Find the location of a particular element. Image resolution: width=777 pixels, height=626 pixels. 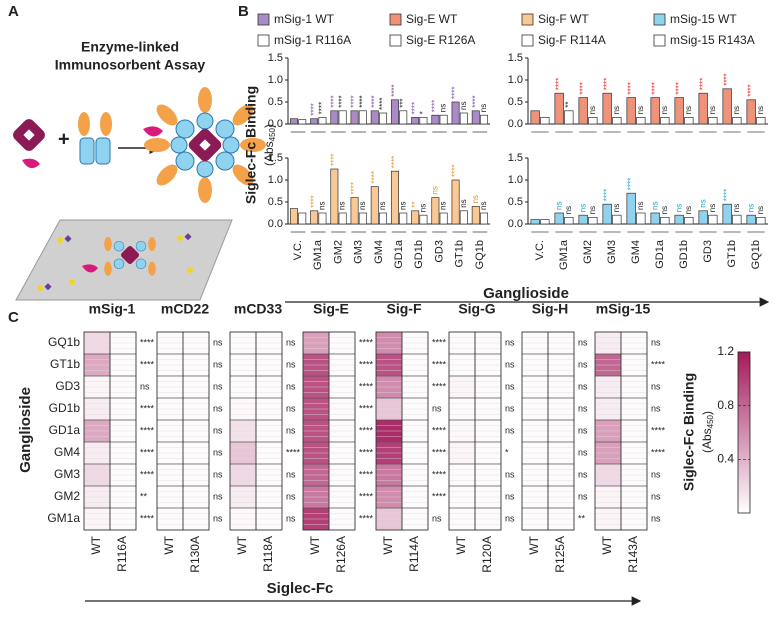

x-tick-label: GM3 is located at coordinates (359, 252).